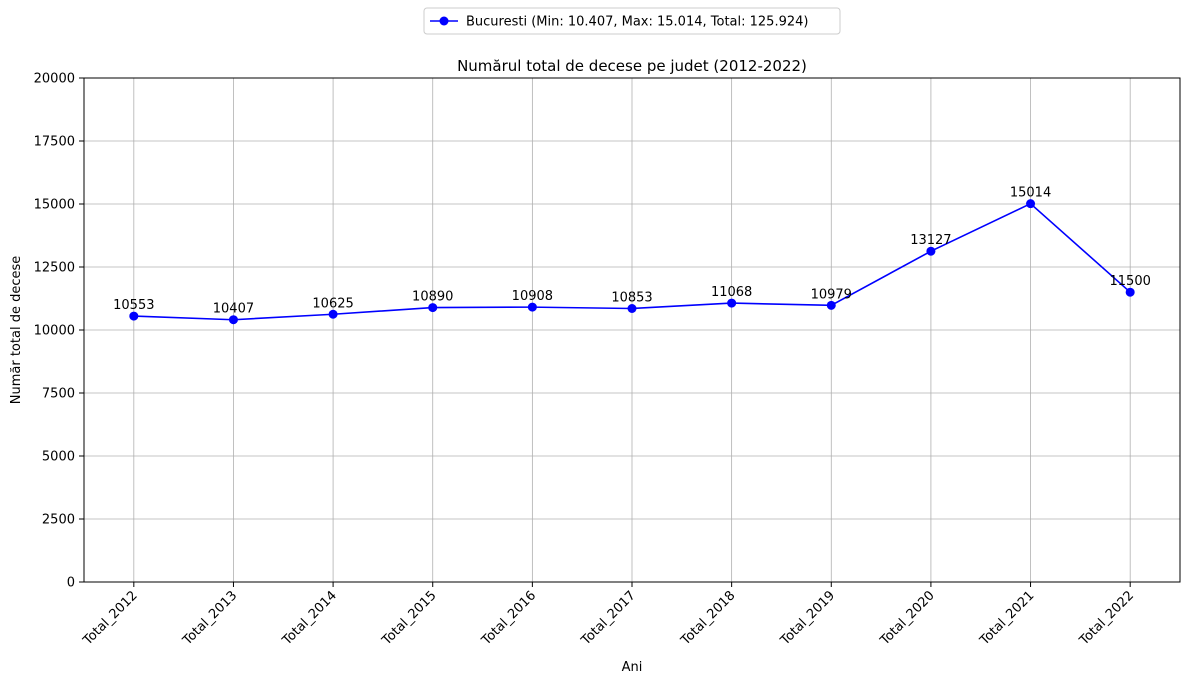 The height and width of the screenshot is (684, 1190). Describe the element at coordinates (332, 303) in the screenshot. I see `data-label: 10625` at that location.